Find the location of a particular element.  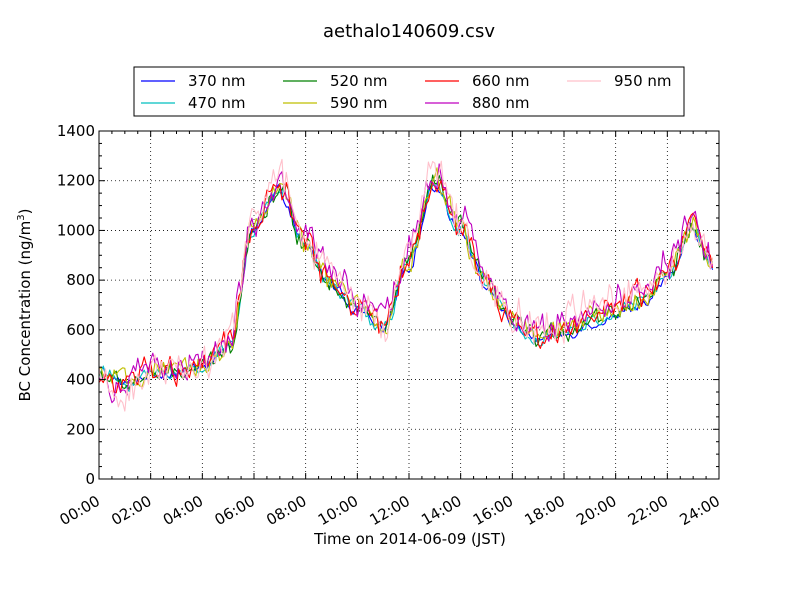

legend-entry: 950 nm is located at coordinates (619, 81).